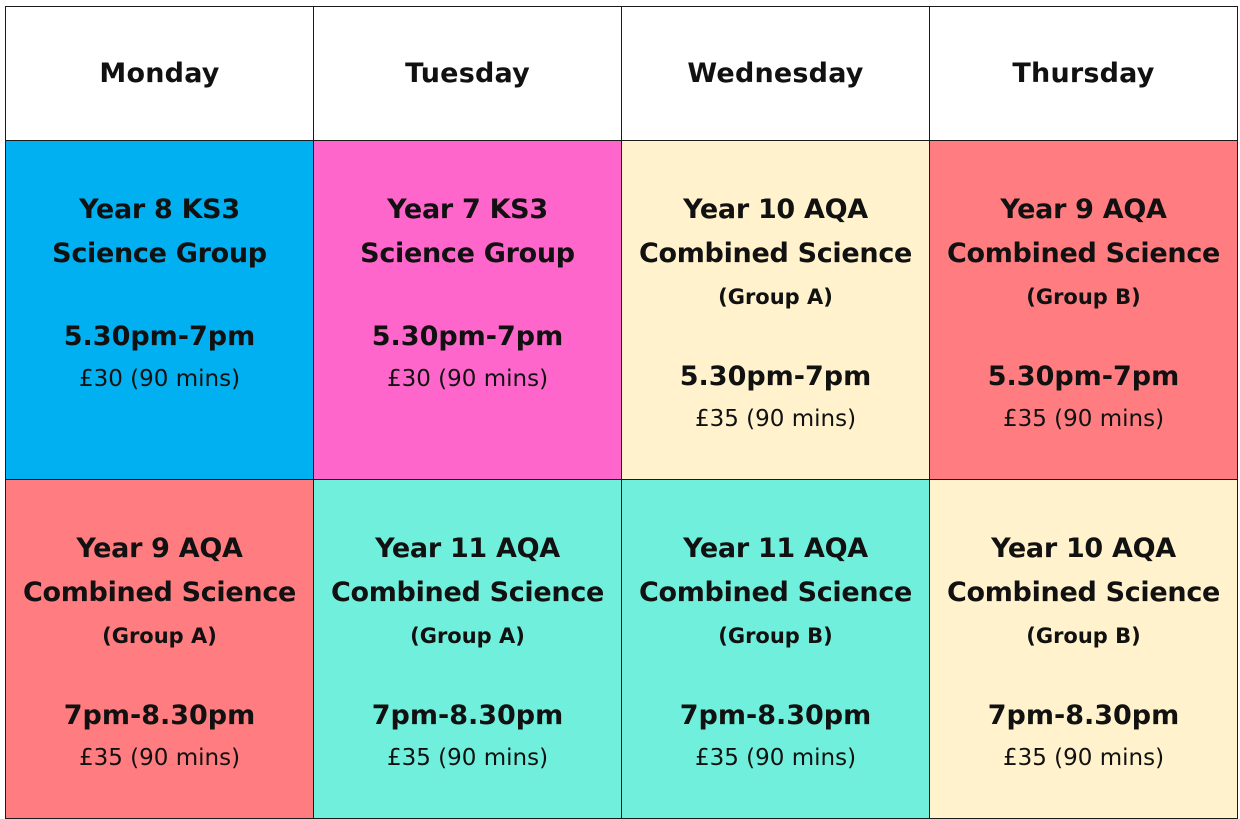 The image size is (1240, 819). What do you see at coordinates (1083, 73) in the screenshot?
I see `day-header-thursday: Thursday` at bounding box center [1083, 73].